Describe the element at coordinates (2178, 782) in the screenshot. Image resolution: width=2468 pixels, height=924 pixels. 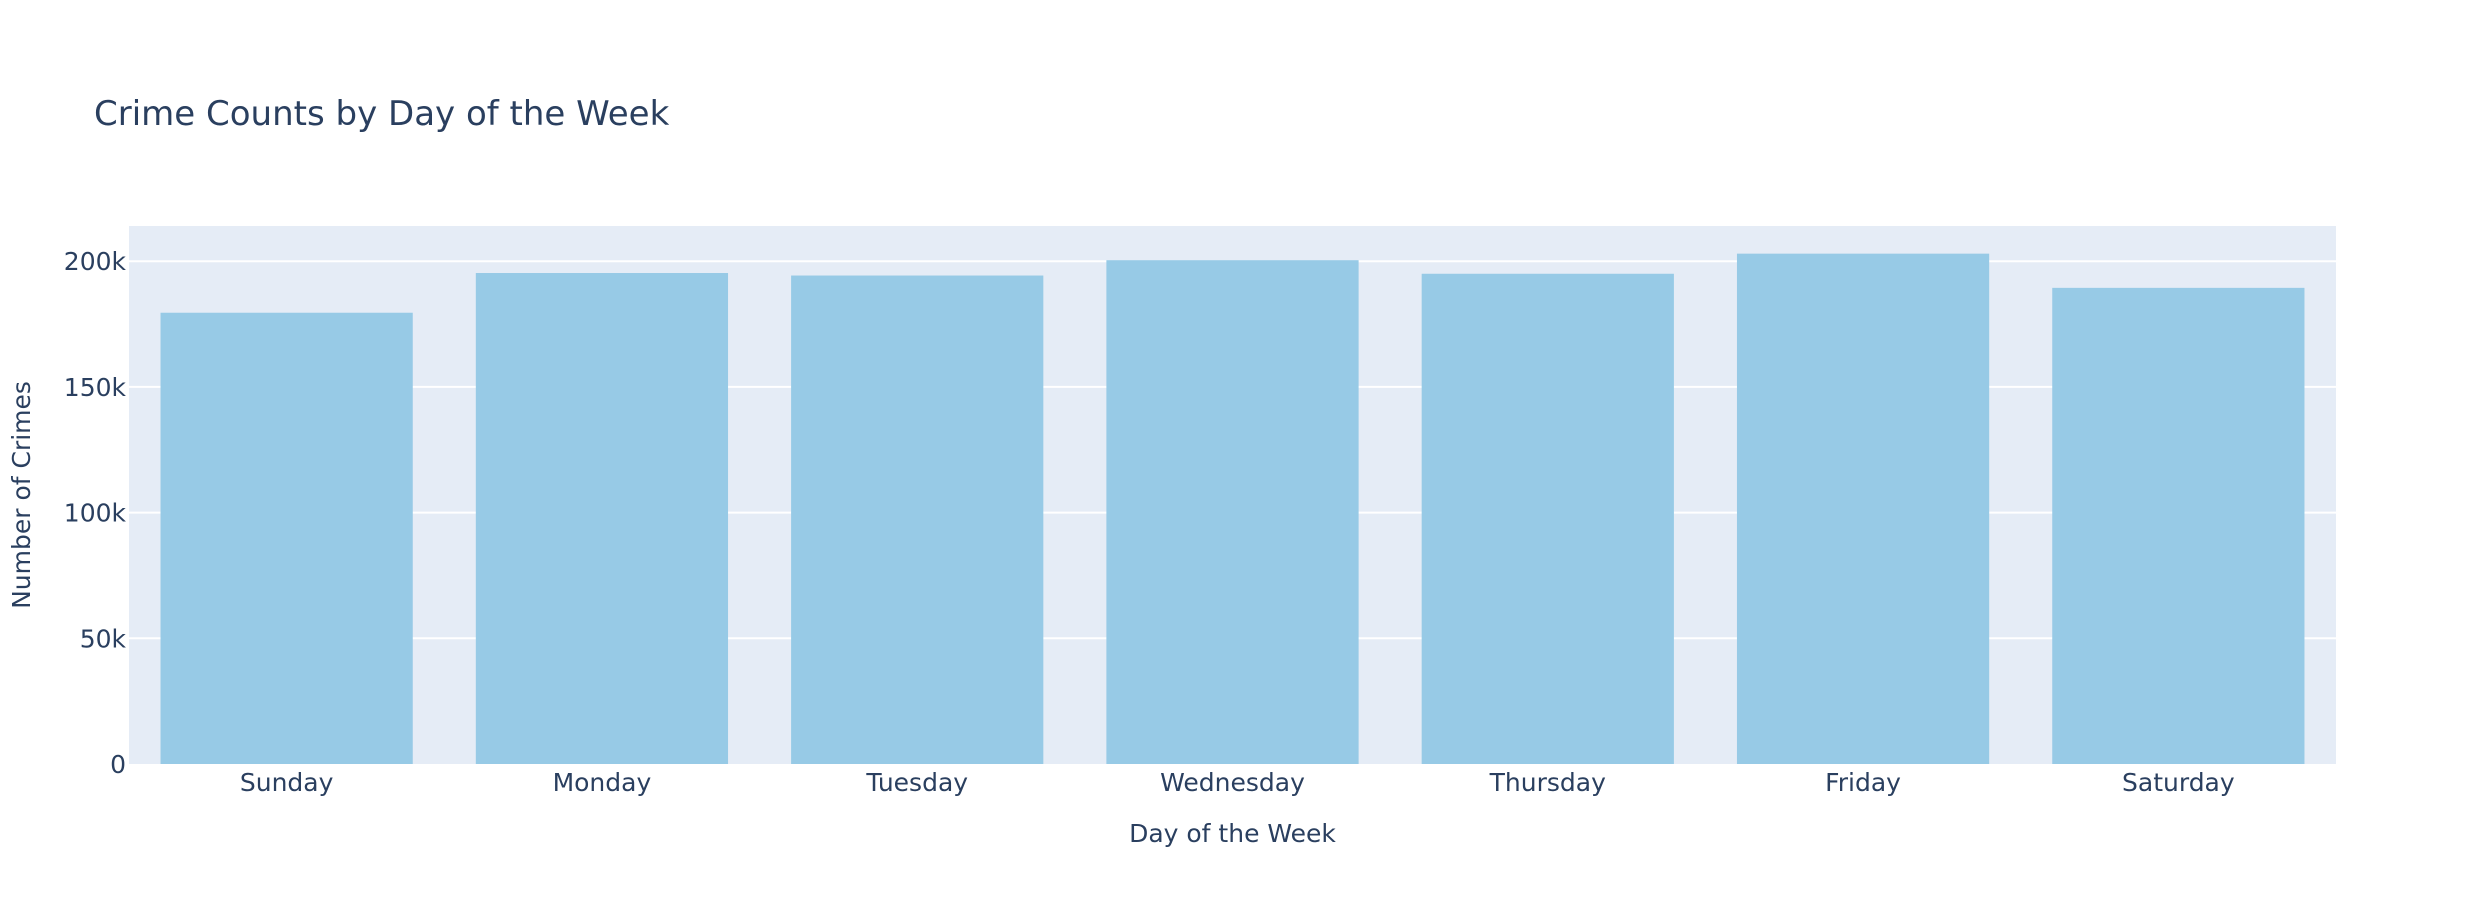
I see `x-tick-label: Saturday` at that location.